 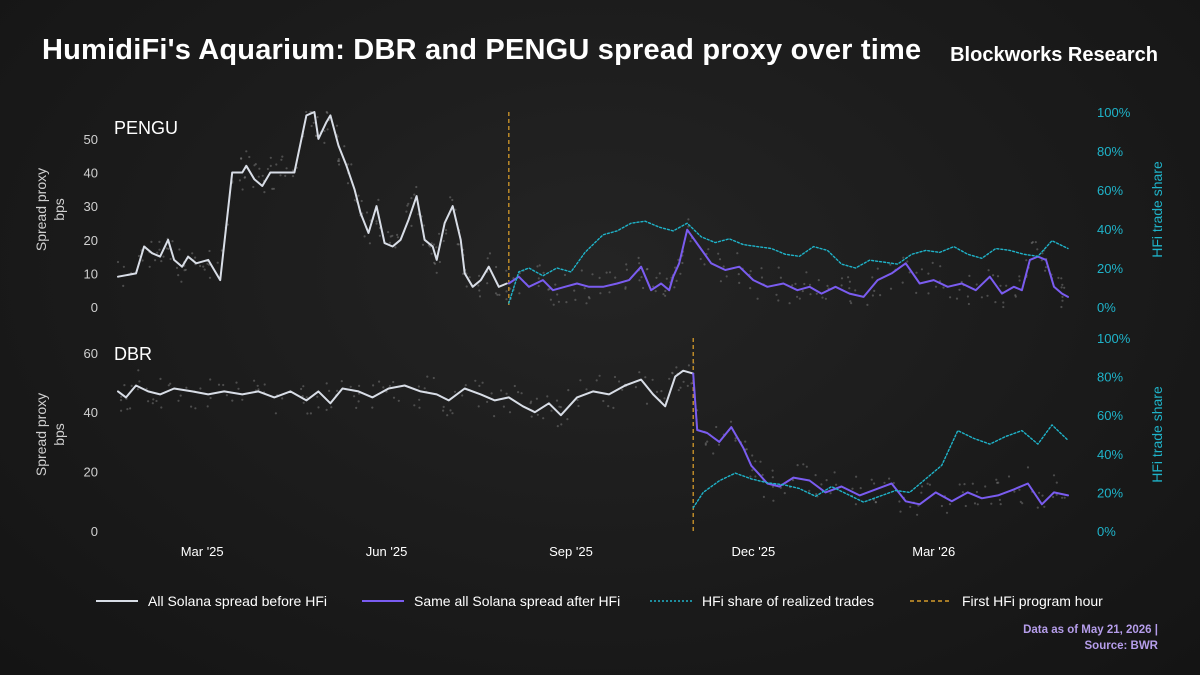 I want to click on x-tick-label: Jun '25, so click(x=387, y=551).